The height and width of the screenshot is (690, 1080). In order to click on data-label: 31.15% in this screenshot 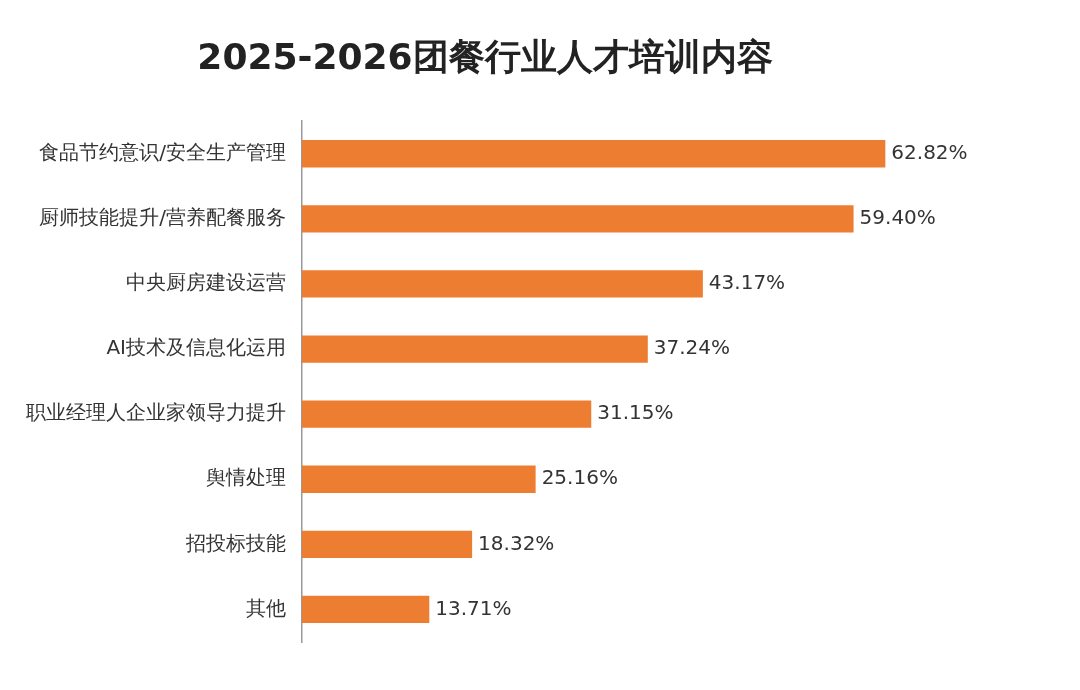, I will do `click(635, 412)`.